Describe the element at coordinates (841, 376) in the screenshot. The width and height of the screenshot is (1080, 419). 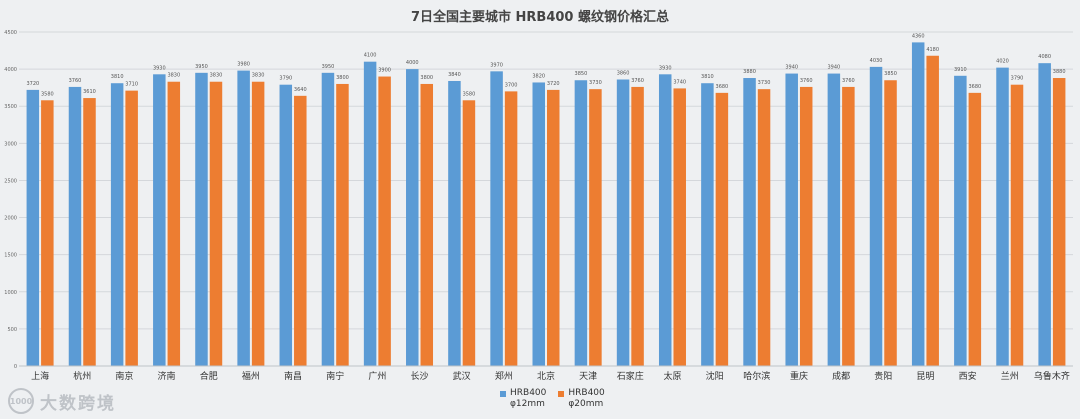
I see `x-tick-label: 成都` at that location.